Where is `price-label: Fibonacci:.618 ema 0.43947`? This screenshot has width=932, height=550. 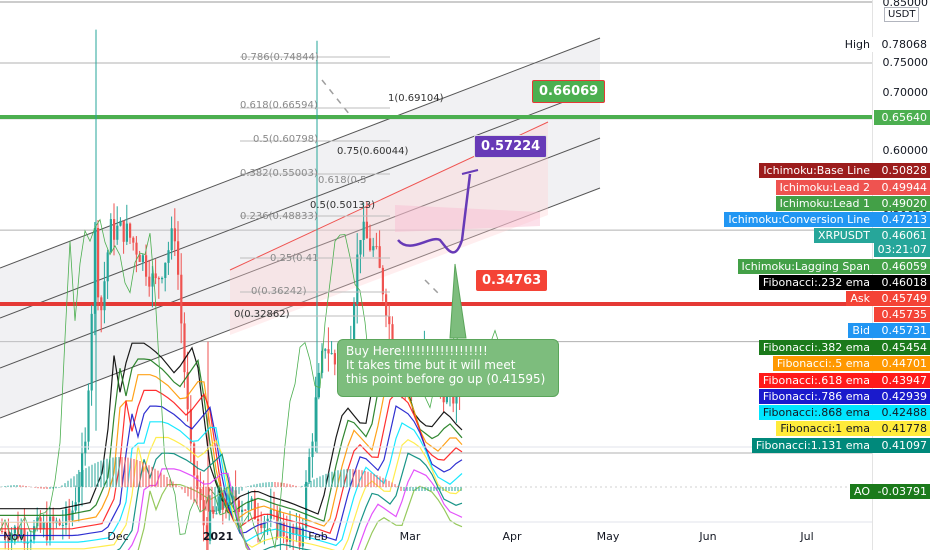
price-label: Fibonacci:.618 ema 0.43947 is located at coordinates (844, 380).